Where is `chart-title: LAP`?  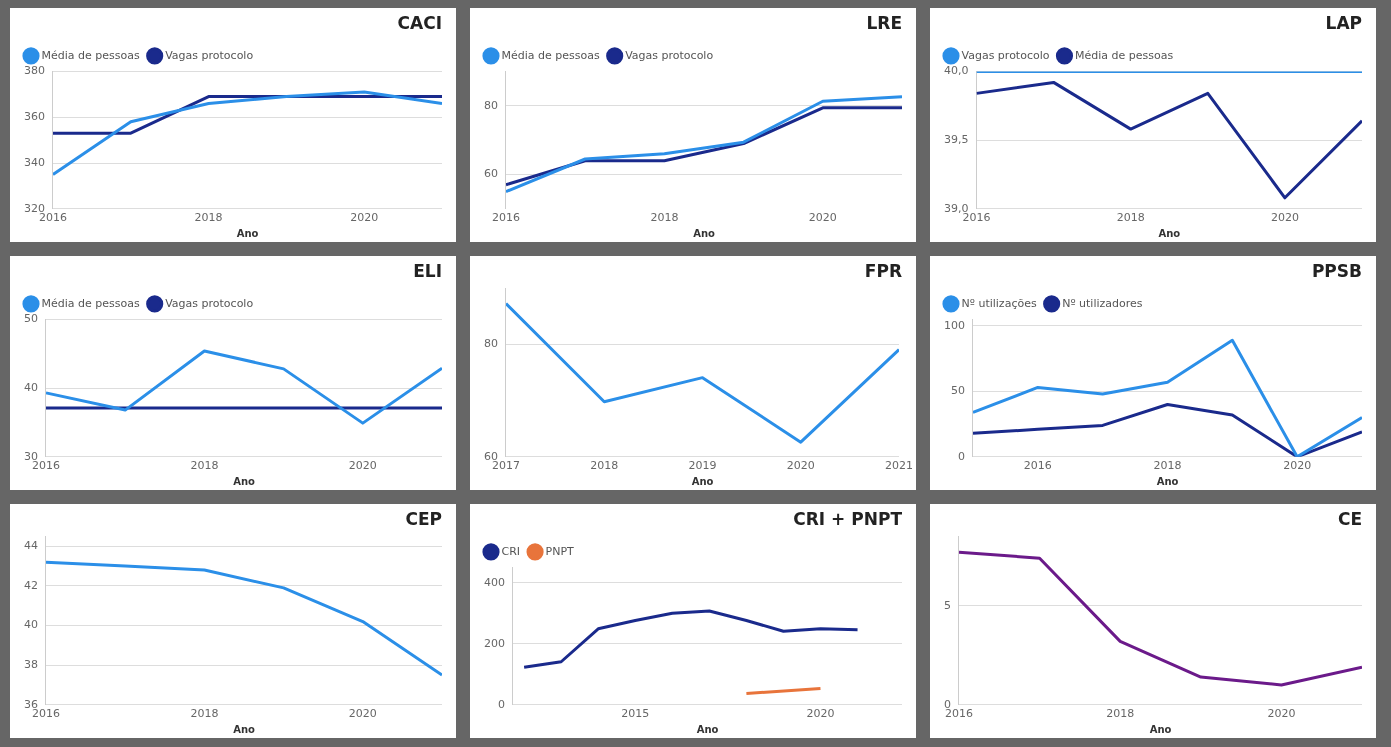 chart-title: LAP is located at coordinates (1343, 22).